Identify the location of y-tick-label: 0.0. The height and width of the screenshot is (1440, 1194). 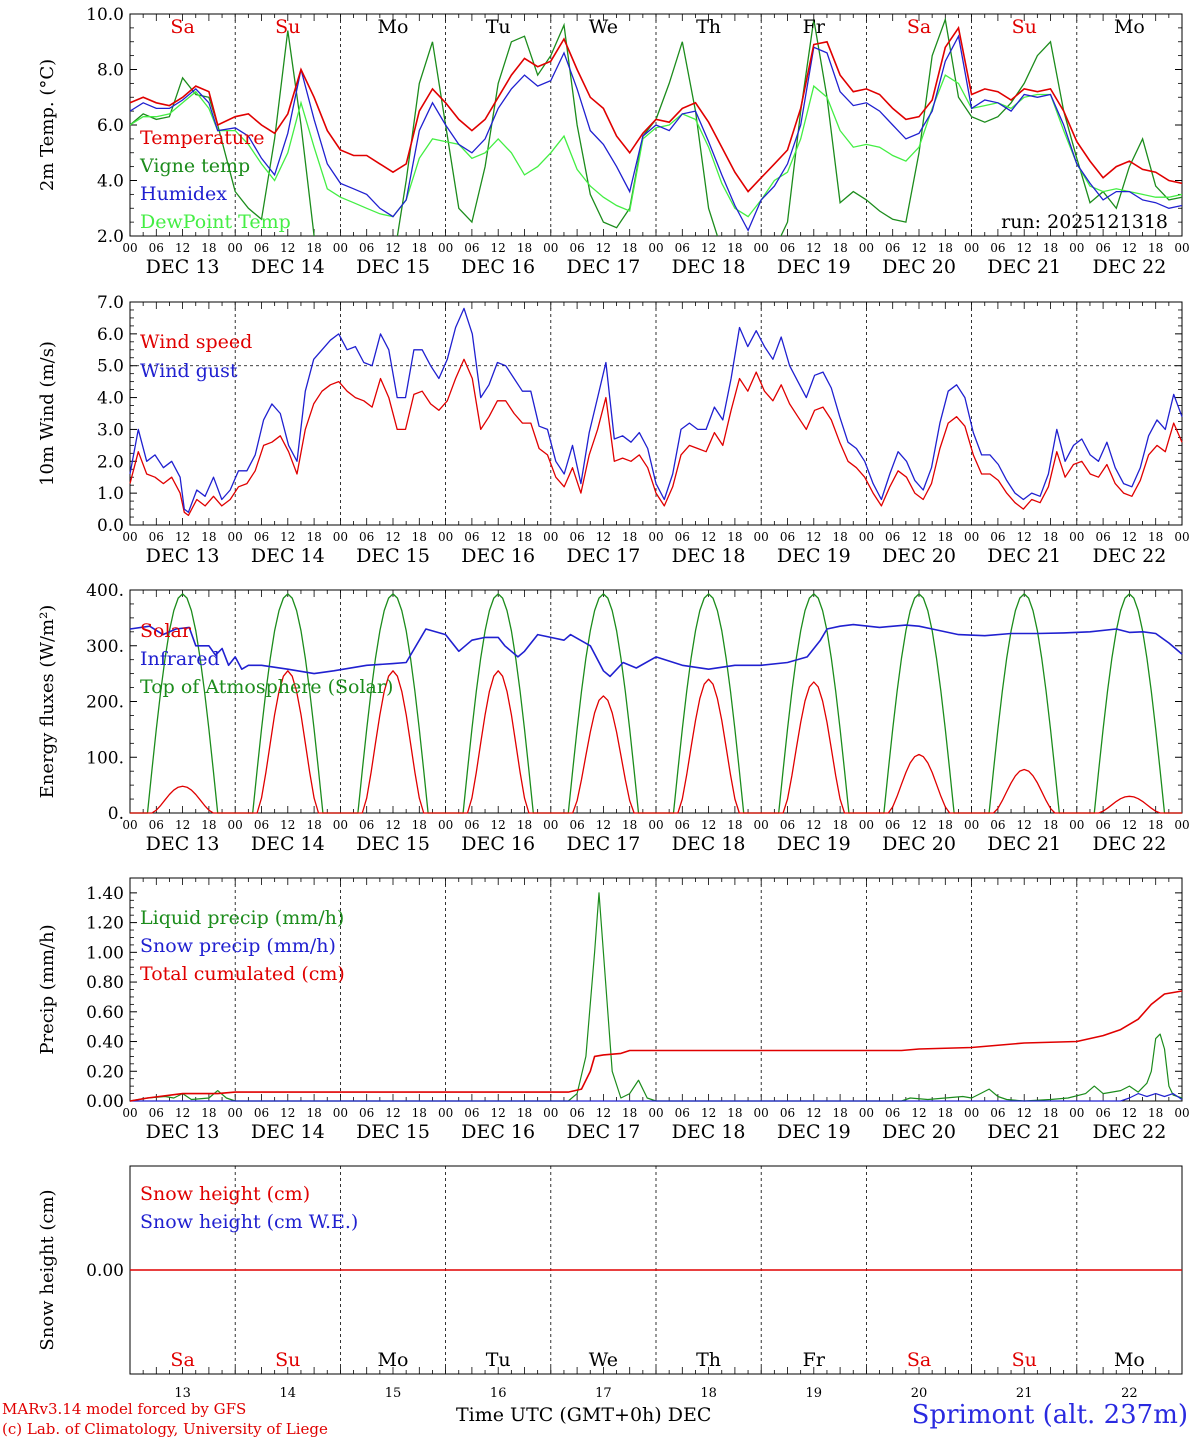
(110, 526).